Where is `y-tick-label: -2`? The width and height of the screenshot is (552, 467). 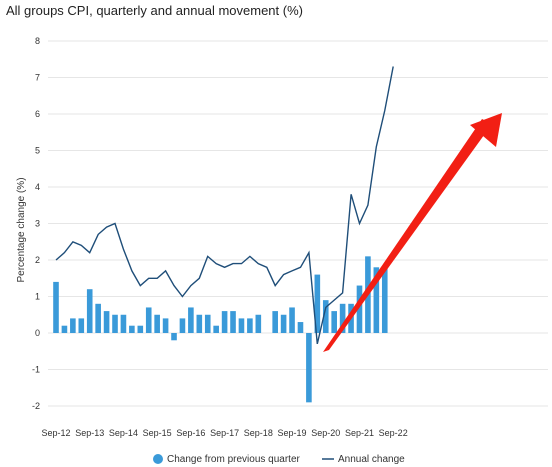 y-tick-label: -2 is located at coordinates (36, 406).